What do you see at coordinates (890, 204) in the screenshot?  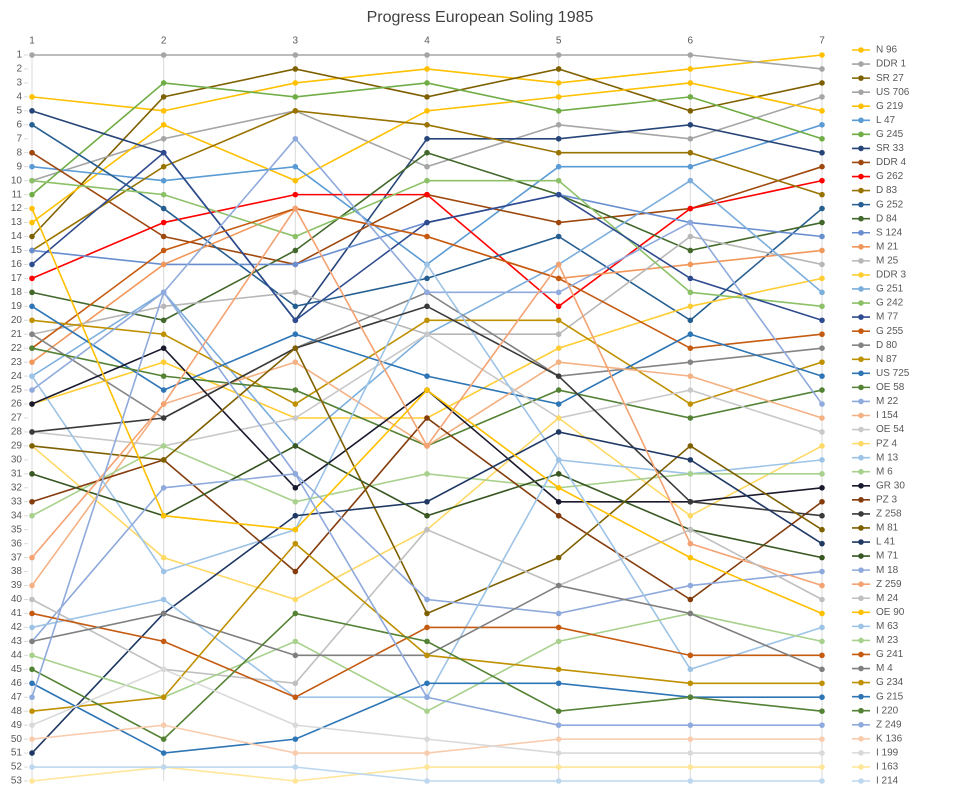 I see `legend-label: G 252` at bounding box center [890, 204].